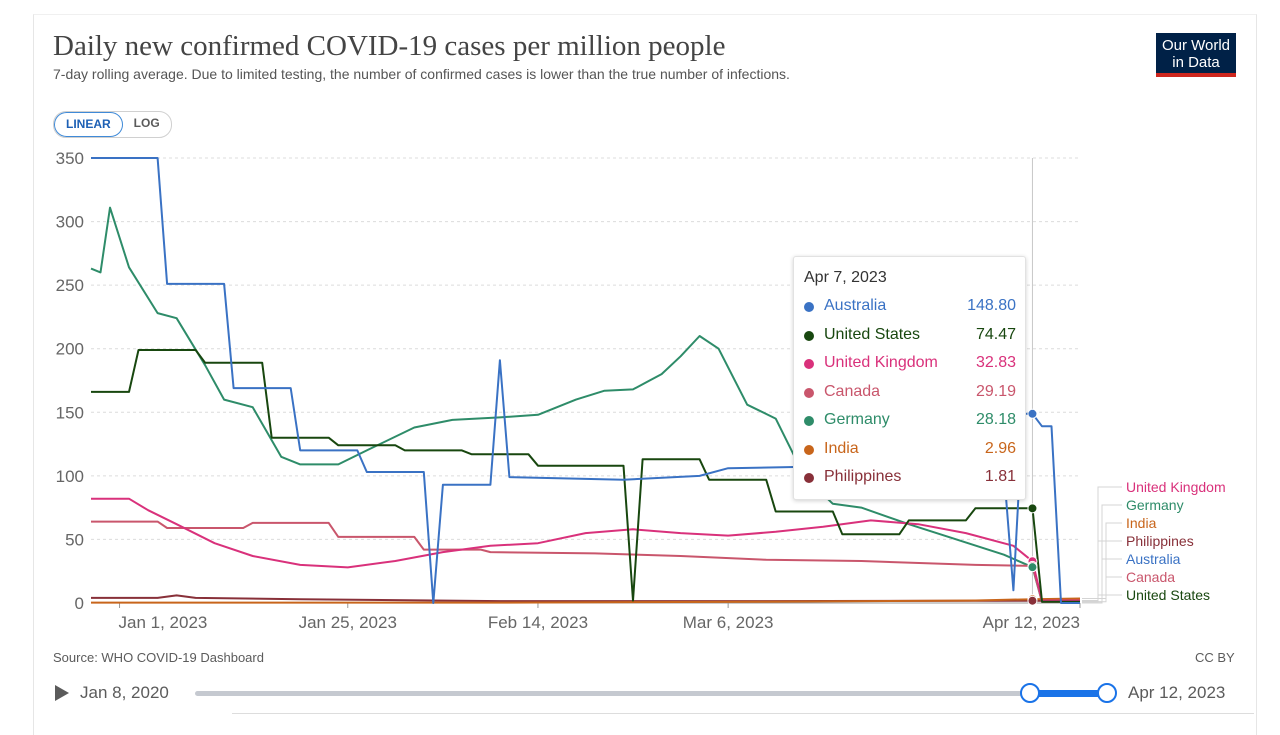 The height and width of the screenshot is (735, 1280). What do you see at coordinates (538, 622) in the screenshot?
I see `x-tick-label: Feb 14, 2023` at bounding box center [538, 622].